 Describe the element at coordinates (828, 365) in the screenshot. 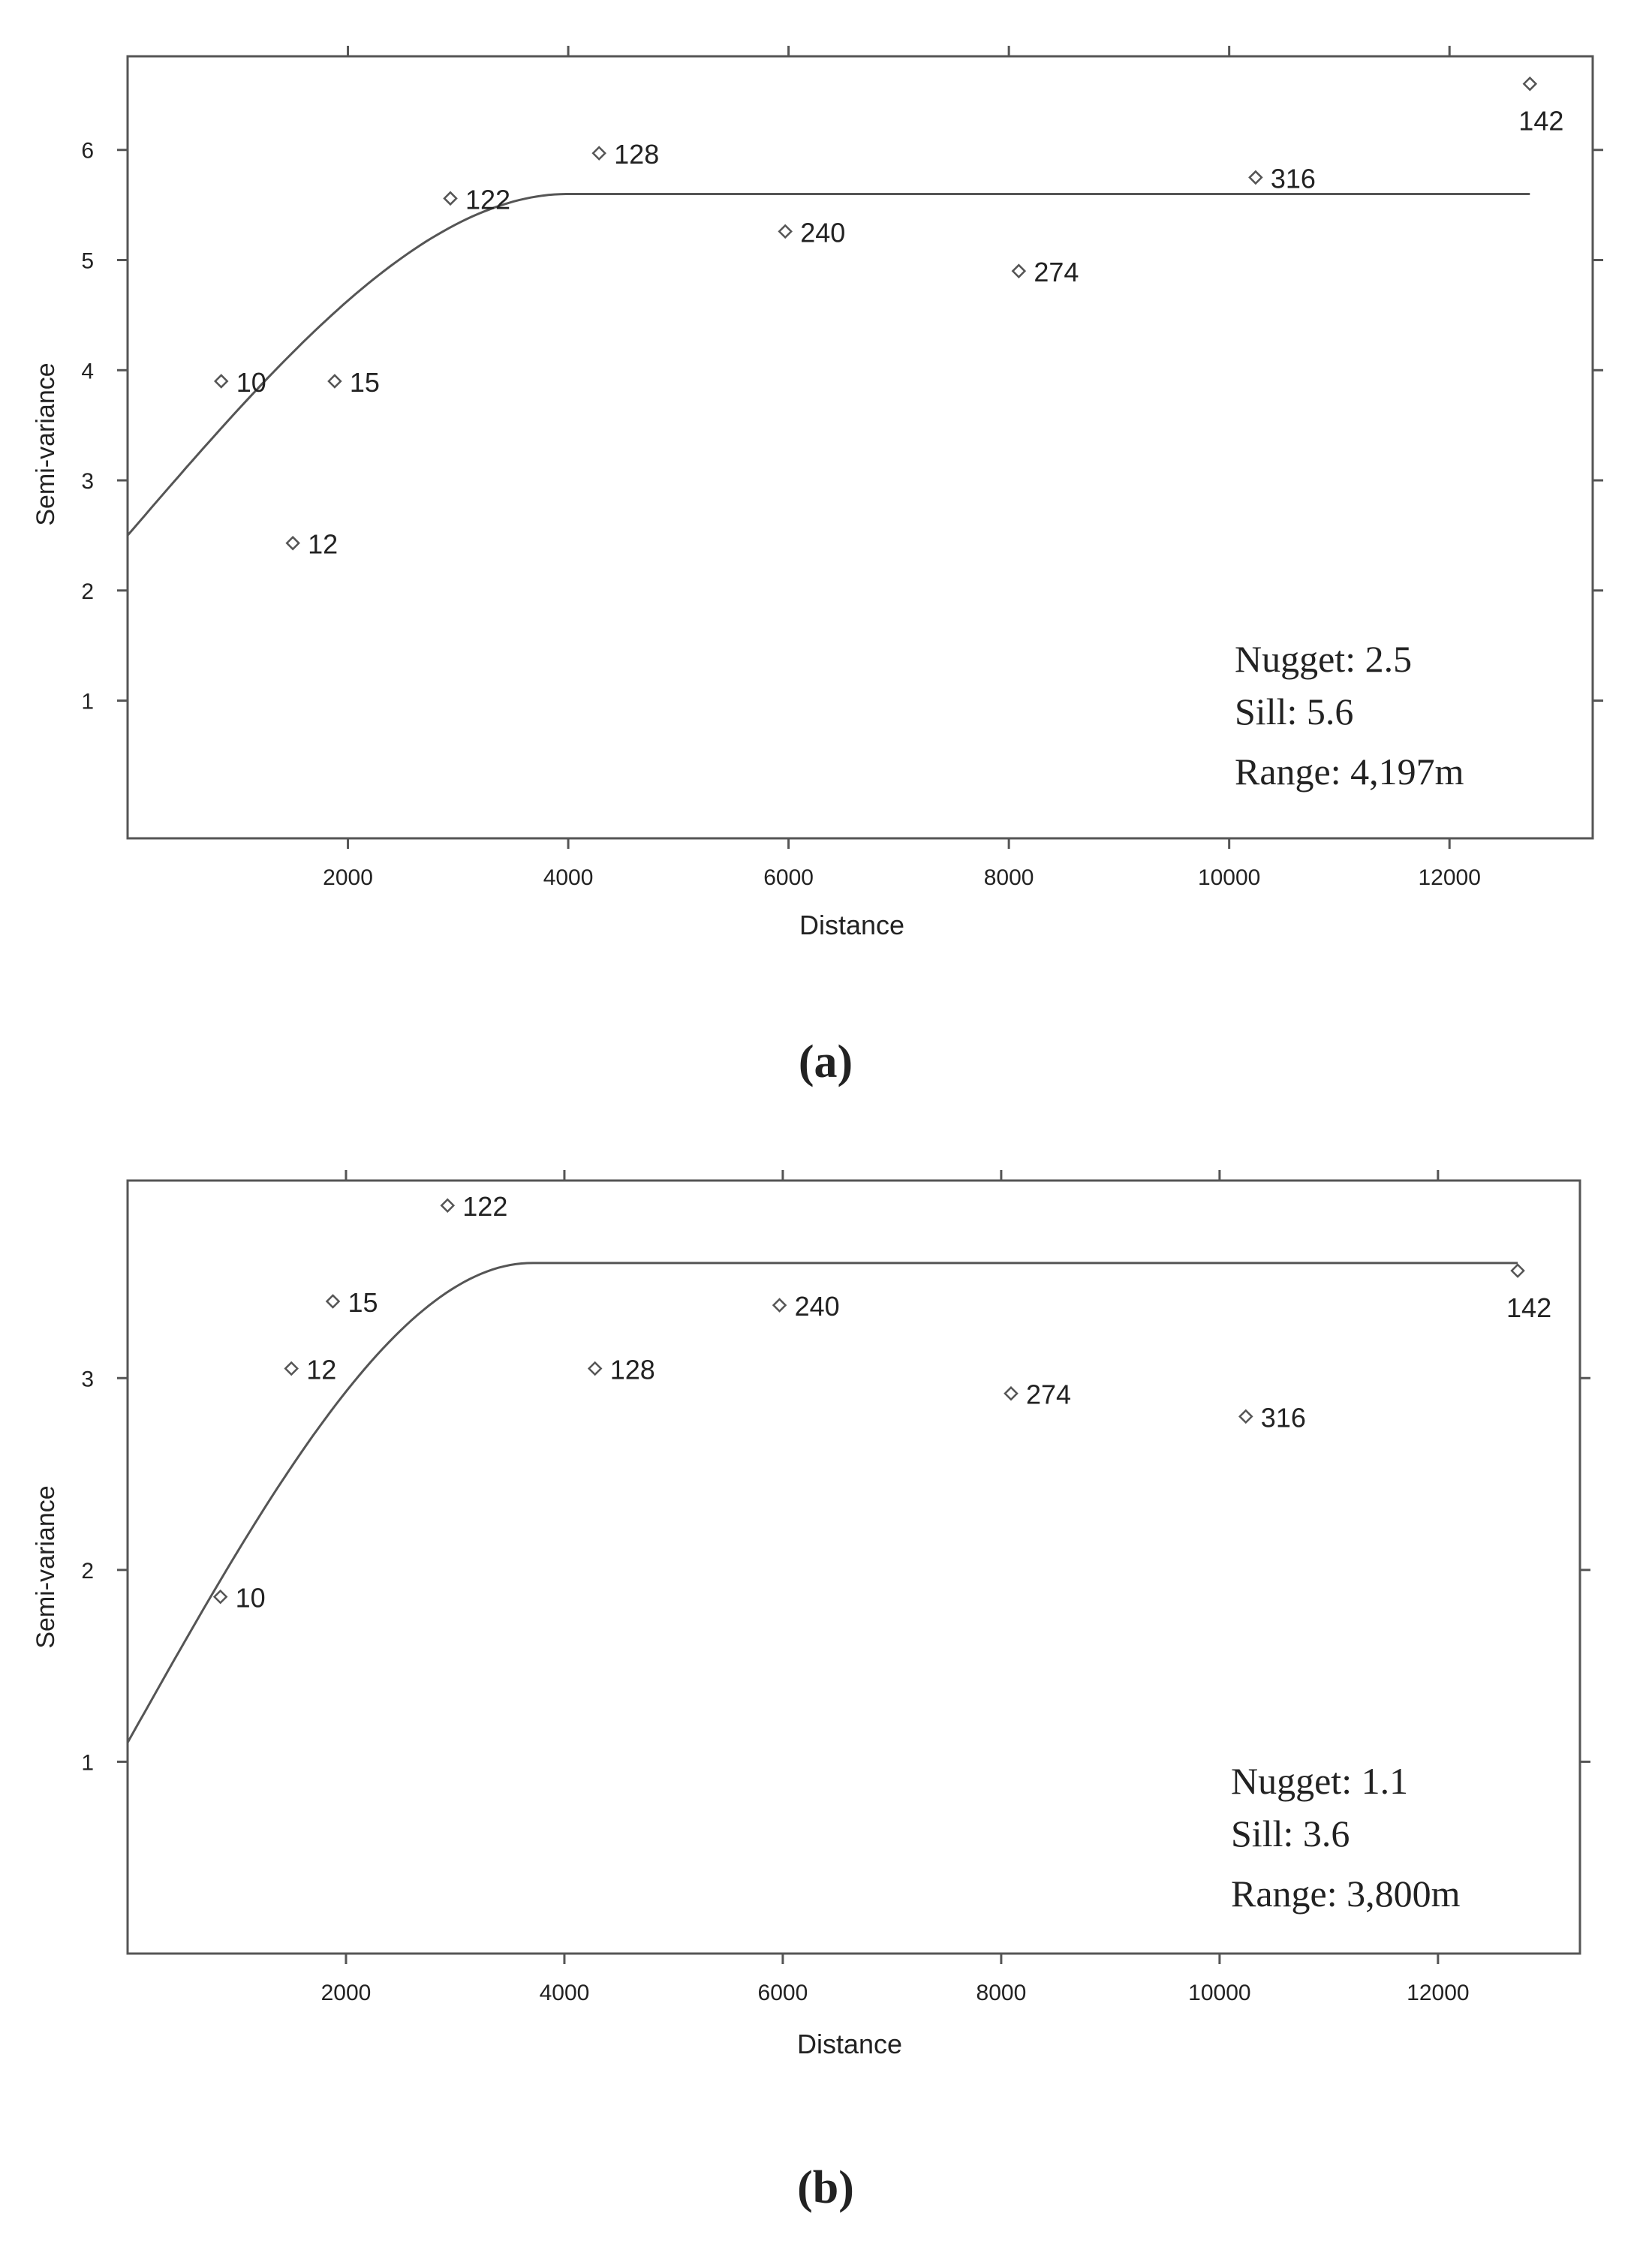

I see `spherical-model-curve` at that location.